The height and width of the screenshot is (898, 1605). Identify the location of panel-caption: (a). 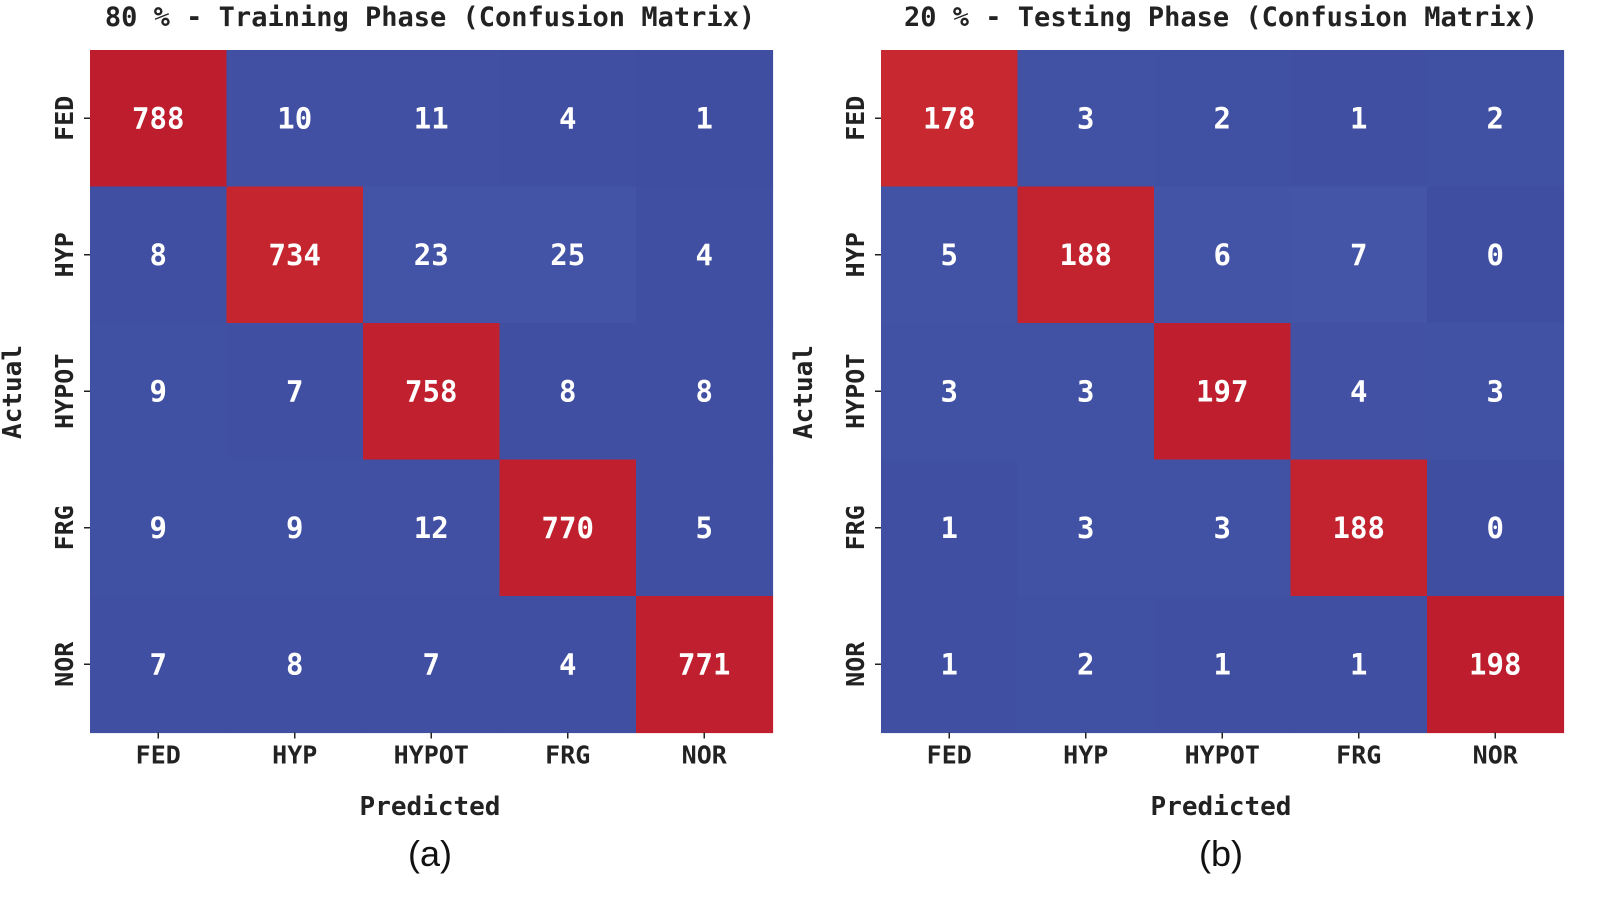
(430, 853).